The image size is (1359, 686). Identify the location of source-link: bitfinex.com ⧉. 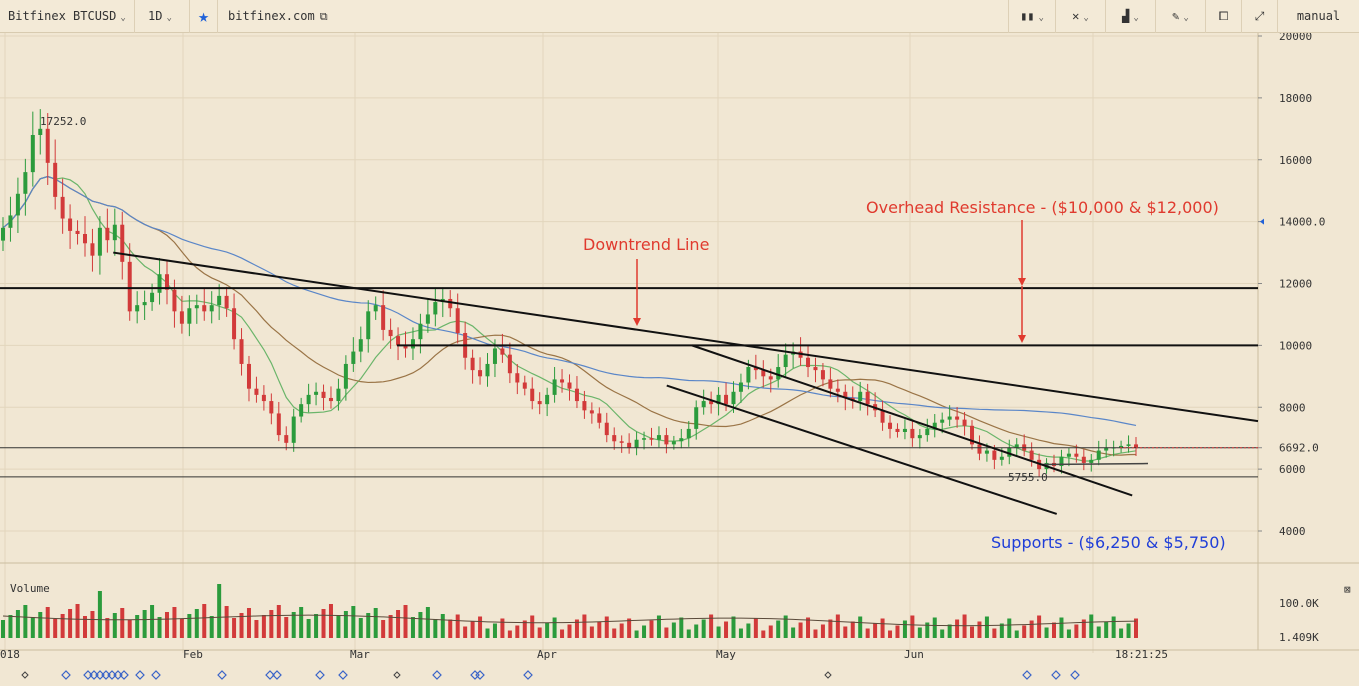
(282, 16).